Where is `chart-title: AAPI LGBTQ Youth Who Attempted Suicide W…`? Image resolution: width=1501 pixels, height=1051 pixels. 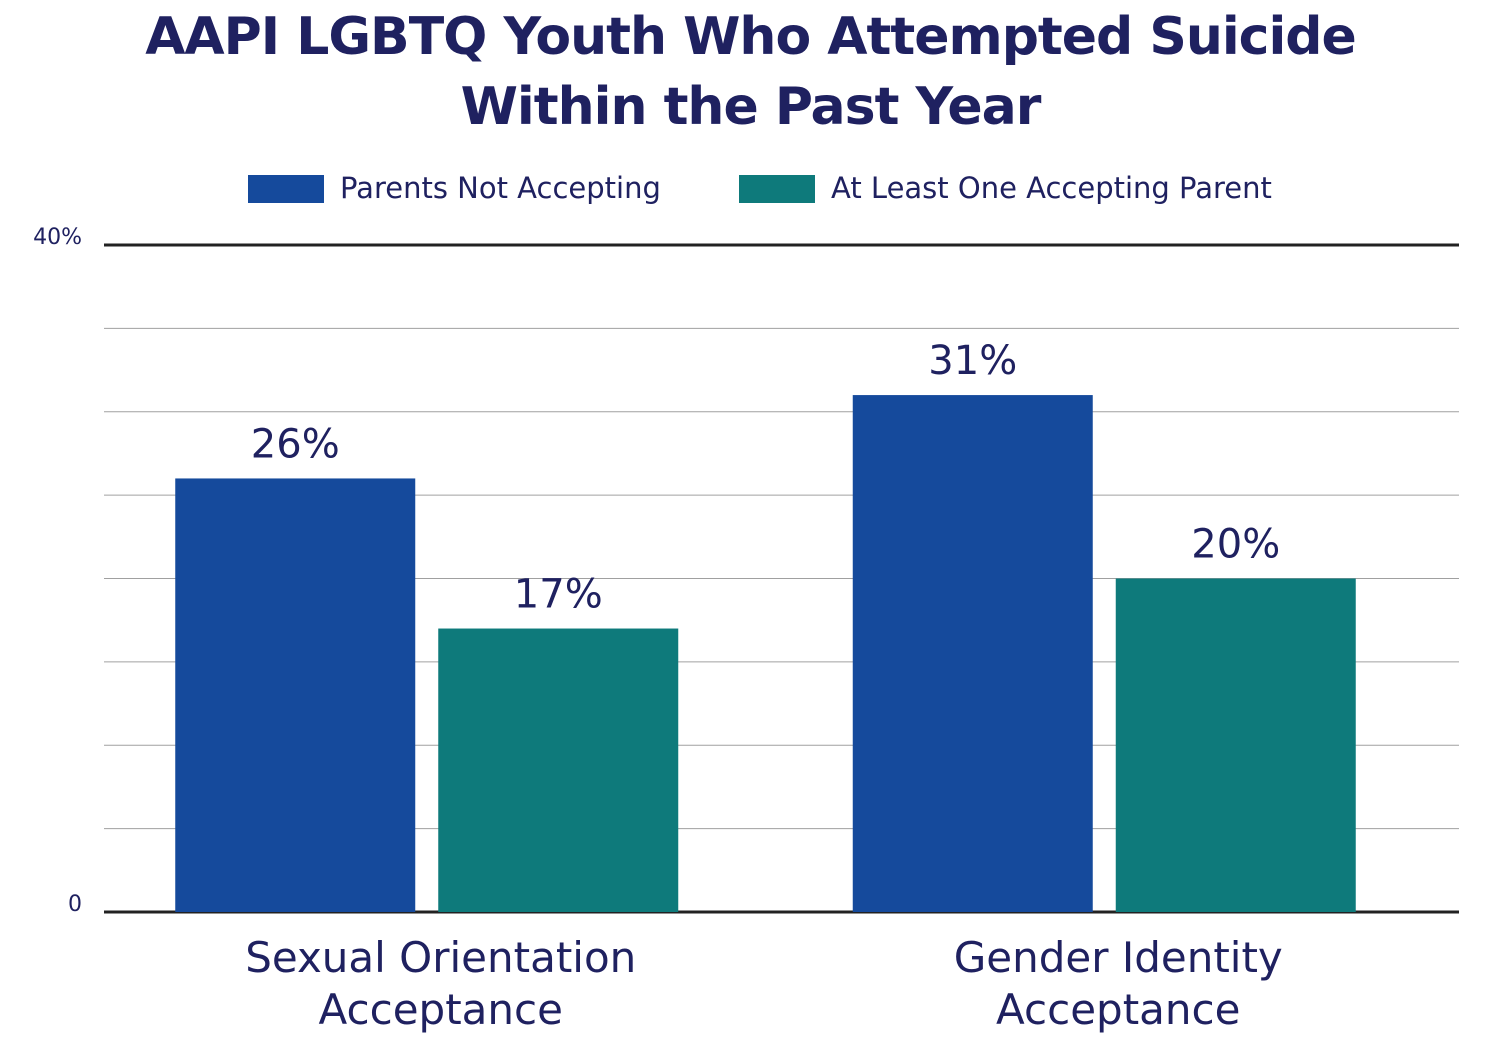
chart-title: AAPI LGBTQ Youth Who Attempted Suicide W… is located at coordinates (751, 72).